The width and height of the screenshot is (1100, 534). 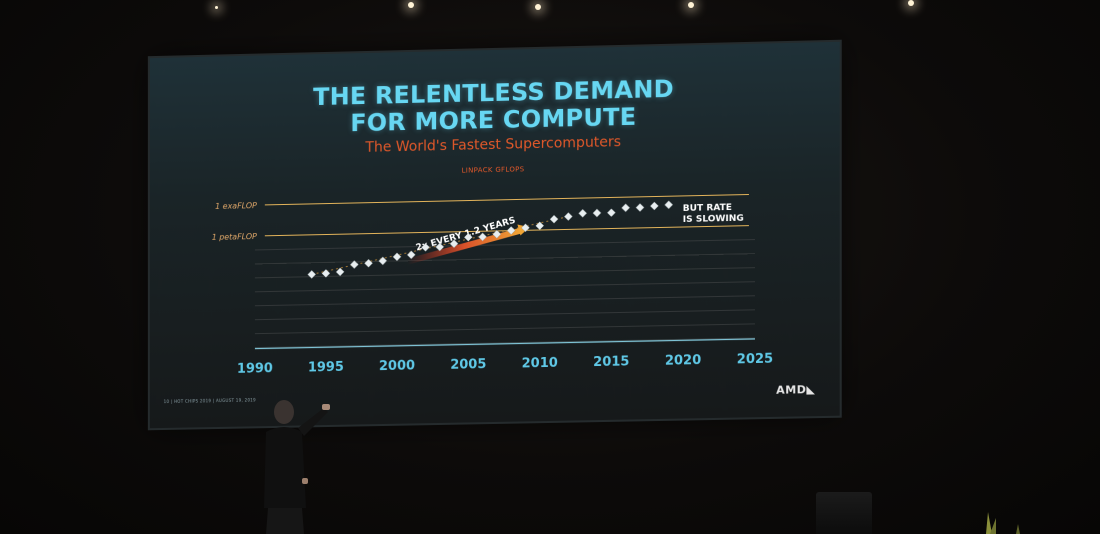 I want to click on reference-line-label: 1 exaFLOP, so click(x=236, y=206).